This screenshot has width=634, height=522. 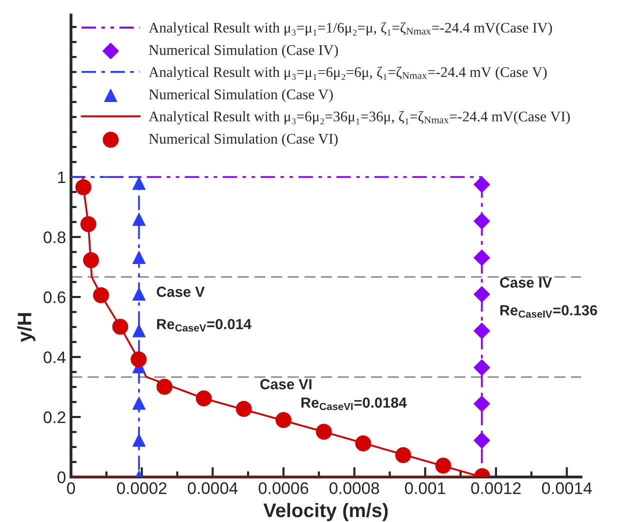 What do you see at coordinates (204, 325) in the screenshot?
I see `annotation: Re$_{CaseV}$=0.014` at bounding box center [204, 325].